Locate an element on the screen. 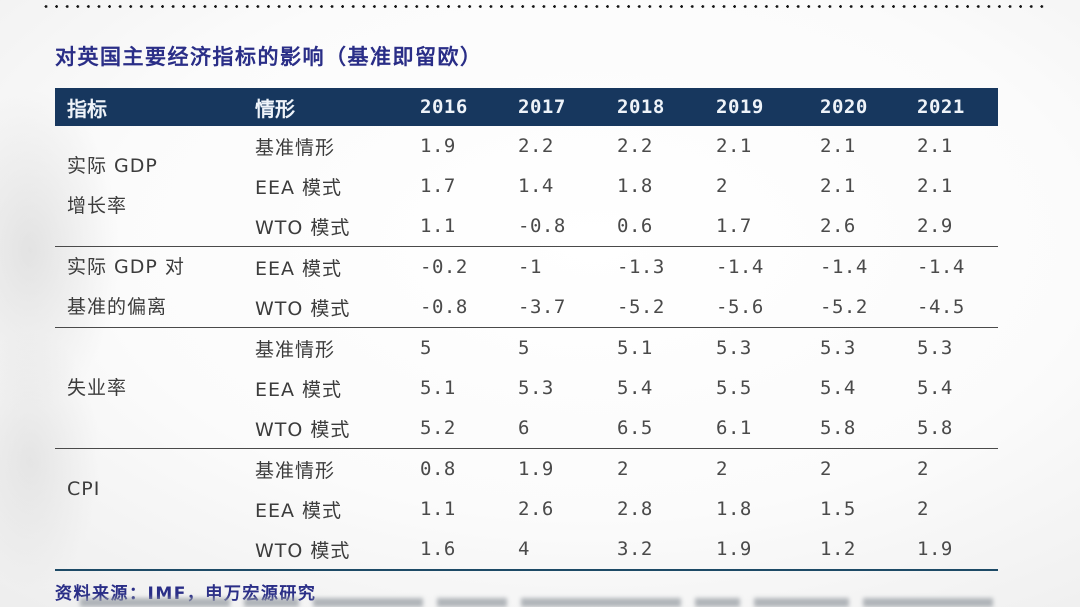 This screenshot has width=1080, height=607. cell-value: 1.5 is located at coordinates (838, 509).